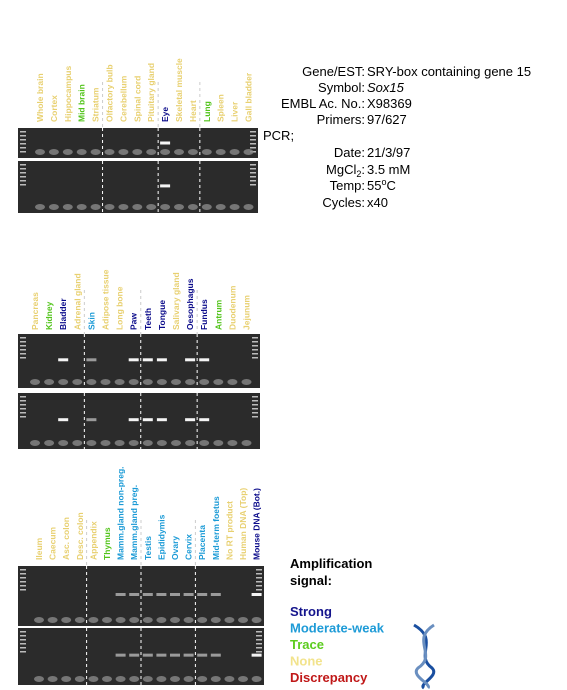  I want to click on lane-label: Liver, so click(235, 111).